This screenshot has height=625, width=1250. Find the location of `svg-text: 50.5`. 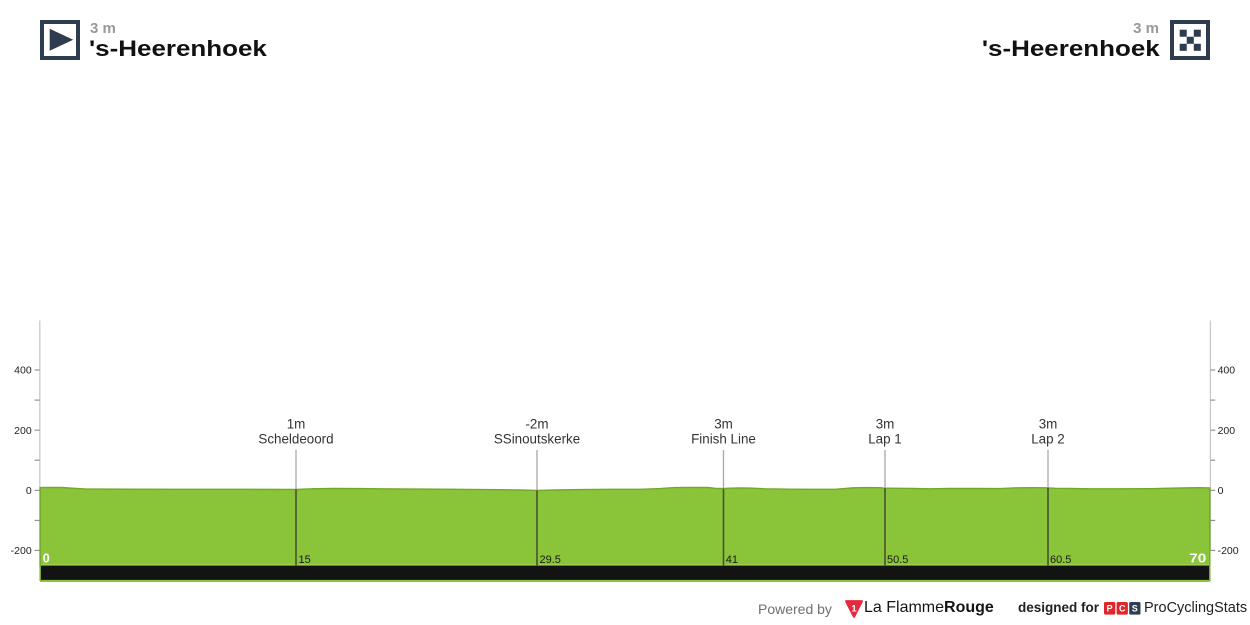

svg-text: 50.5 is located at coordinates (897, 560).